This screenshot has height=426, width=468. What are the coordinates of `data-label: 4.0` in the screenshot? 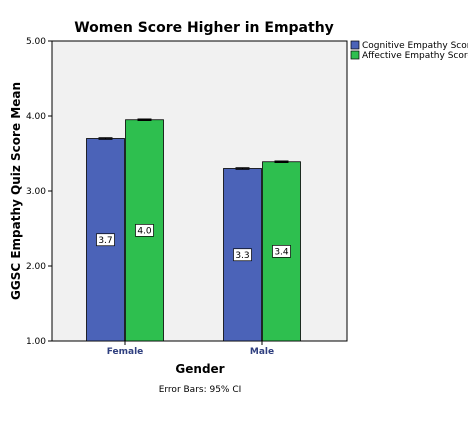 It's located at (144, 230).